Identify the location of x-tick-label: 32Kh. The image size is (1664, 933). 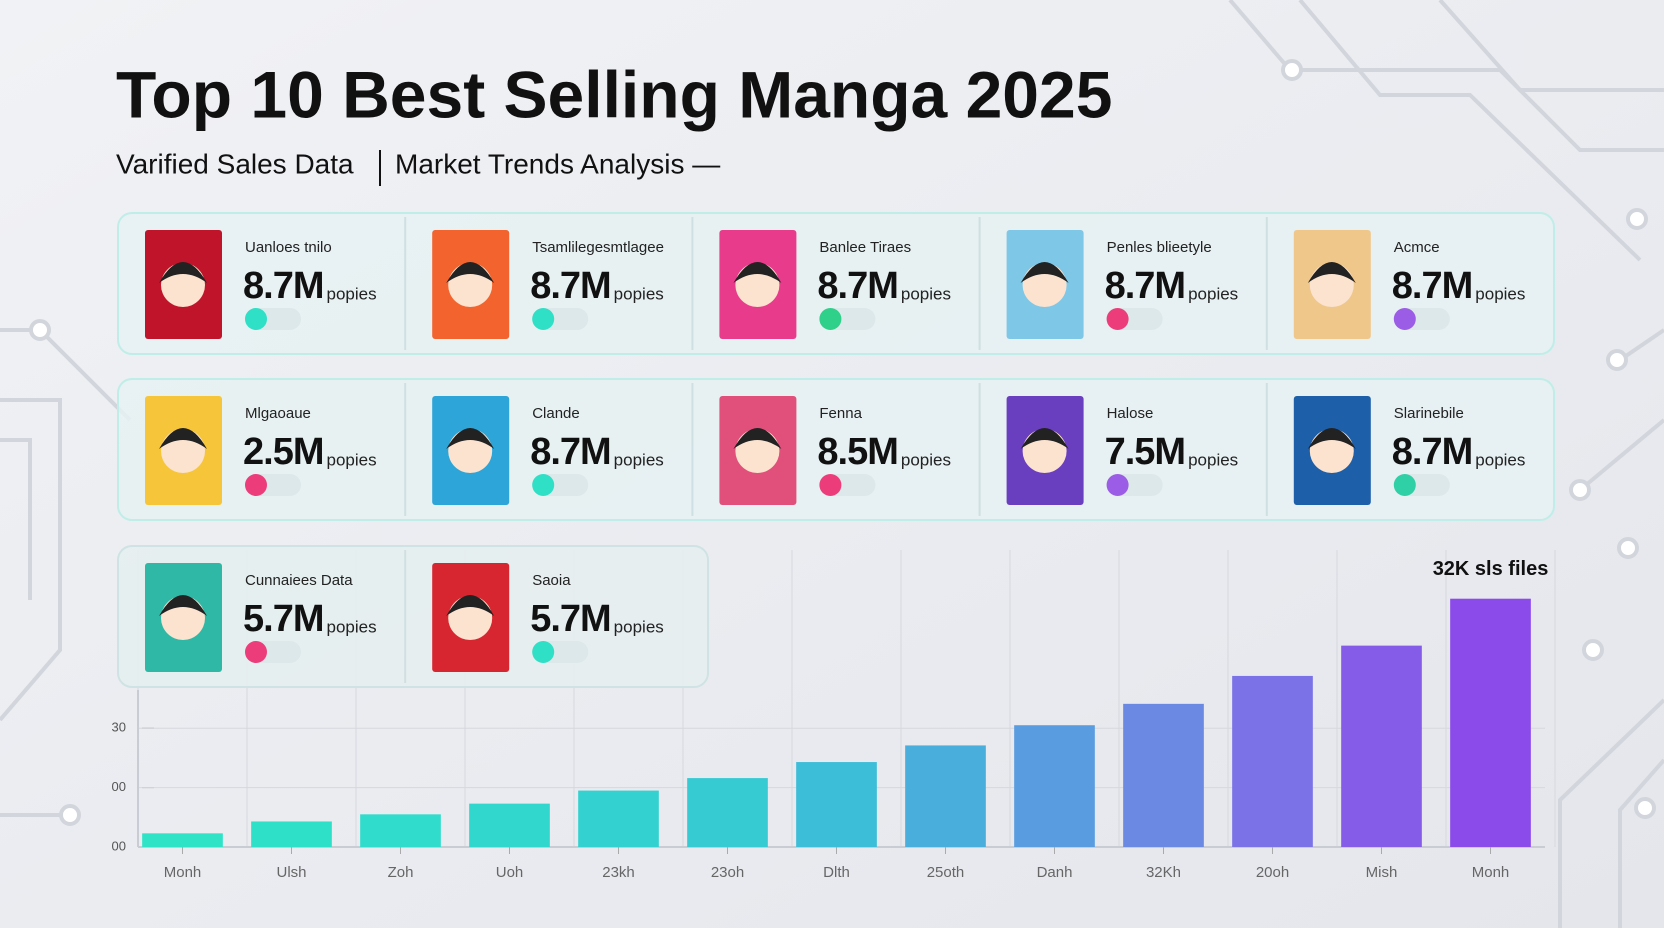
(1163, 872).